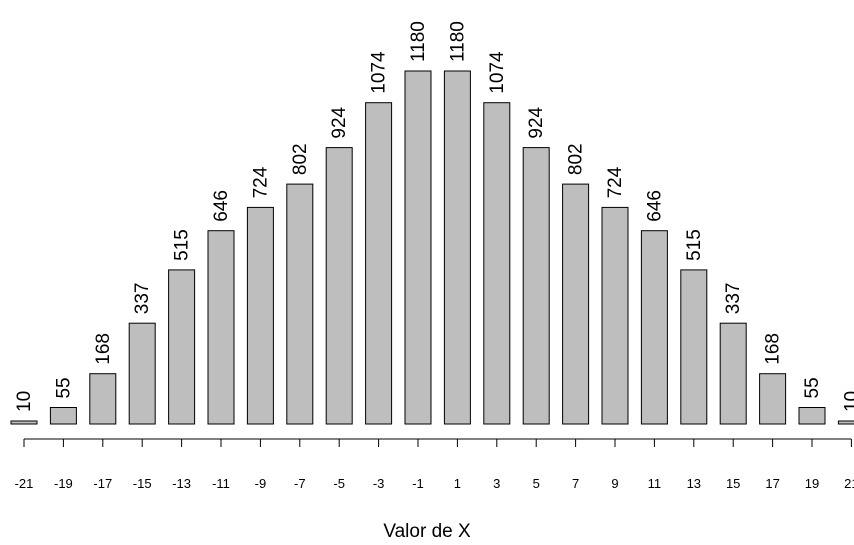  Describe the element at coordinates (300, 483) in the screenshot. I see `x-tick-label: -7` at that location.